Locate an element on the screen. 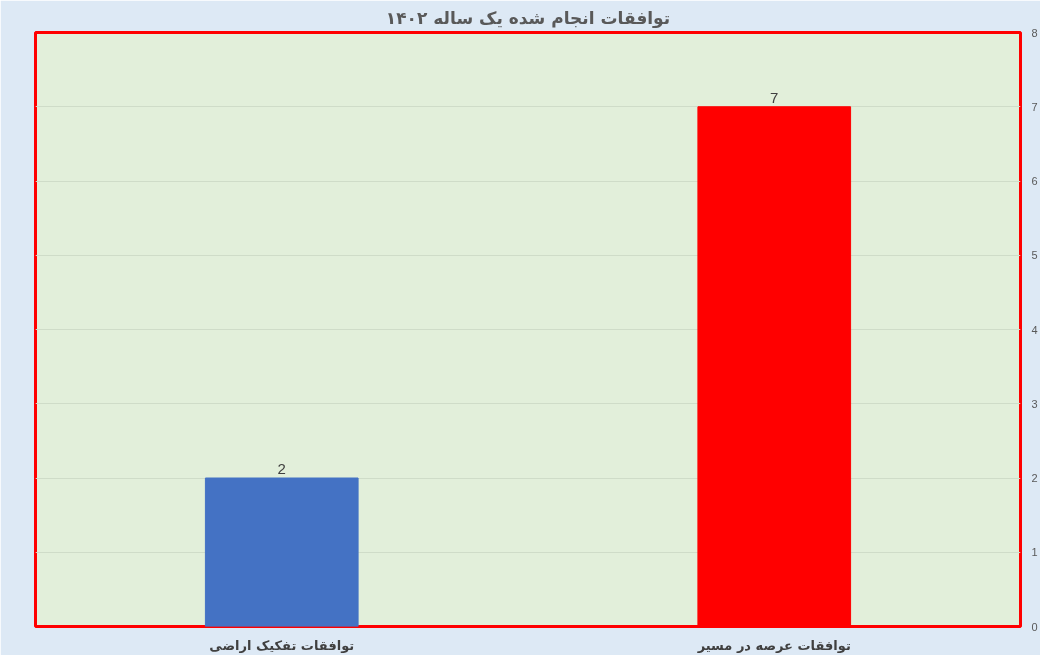 The width and height of the screenshot is (1053, 667). y-tick-label: 6 is located at coordinates (1034, 181).